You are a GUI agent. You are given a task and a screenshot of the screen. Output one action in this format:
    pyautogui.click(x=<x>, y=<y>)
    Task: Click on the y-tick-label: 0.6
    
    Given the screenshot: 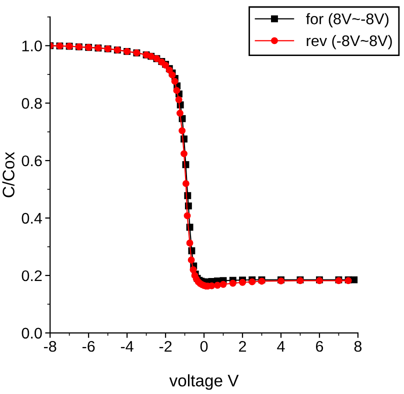 What is the action you would take?
    pyautogui.click(x=32, y=160)
    